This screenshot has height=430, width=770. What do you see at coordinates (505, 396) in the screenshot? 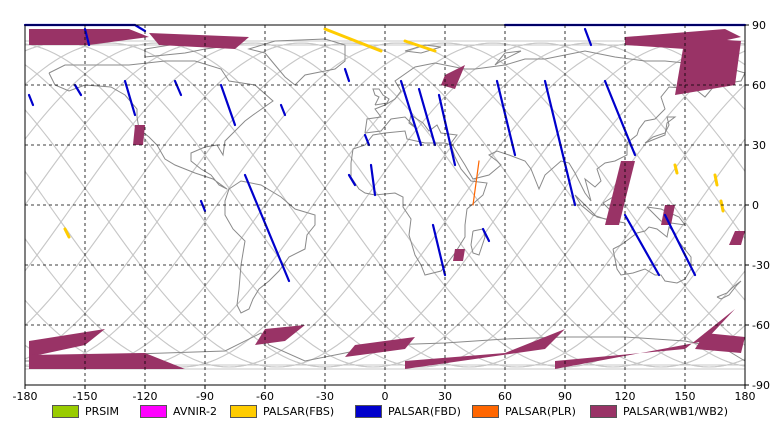
I see `x-tick-label: 60` at bounding box center [505, 396].